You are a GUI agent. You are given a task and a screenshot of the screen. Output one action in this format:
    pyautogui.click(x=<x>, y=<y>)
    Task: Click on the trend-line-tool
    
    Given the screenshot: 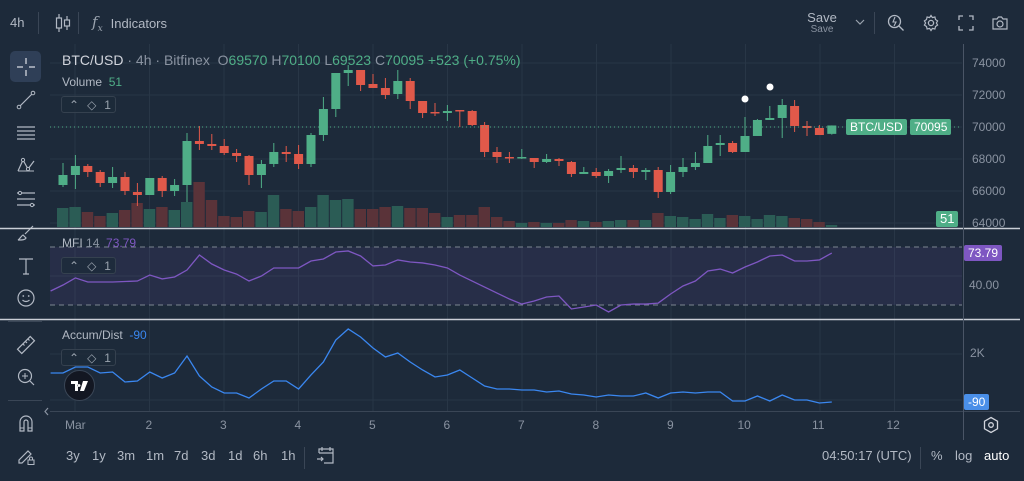 What is the action you would take?
    pyautogui.click(x=25, y=99)
    